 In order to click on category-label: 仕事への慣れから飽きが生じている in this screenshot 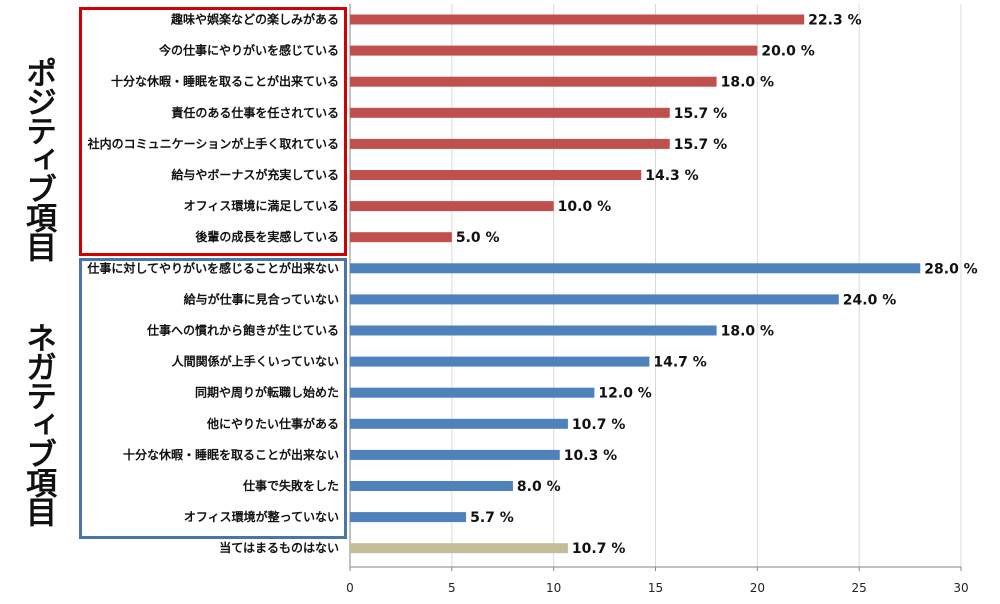, I will do `click(242, 330)`.